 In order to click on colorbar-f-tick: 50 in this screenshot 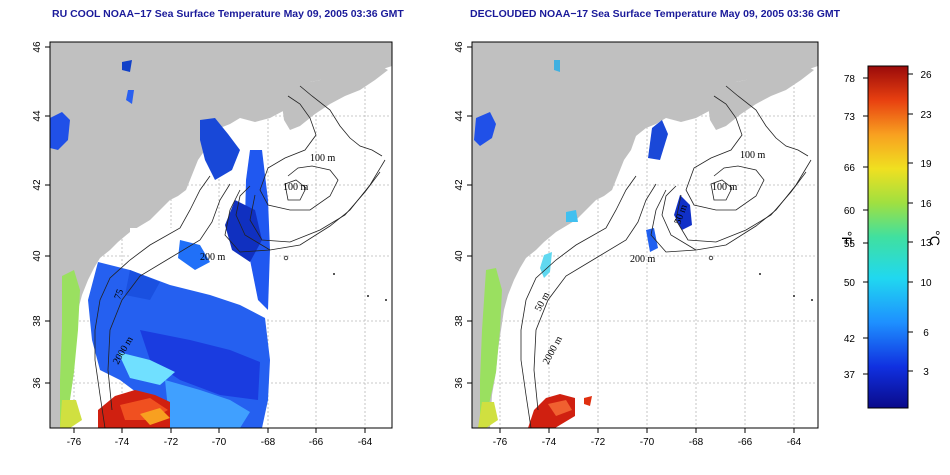, I will do `click(850, 283)`.